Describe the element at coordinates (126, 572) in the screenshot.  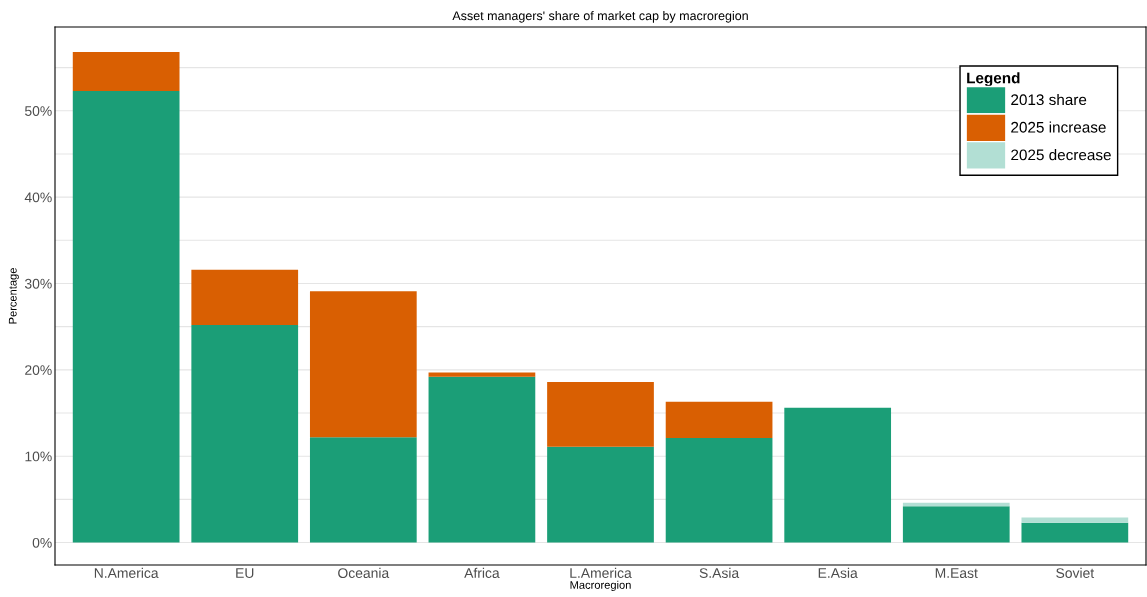
I see `x-tick-label: N.America` at that location.